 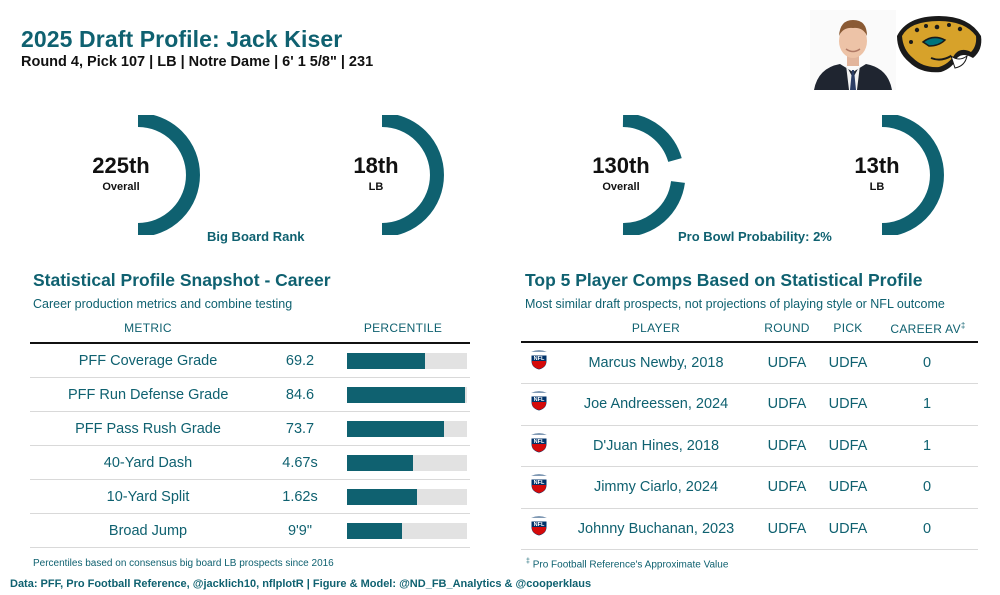 I want to click on comp-player: Johnny Buchanan, 2023, so click(x=656, y=528).